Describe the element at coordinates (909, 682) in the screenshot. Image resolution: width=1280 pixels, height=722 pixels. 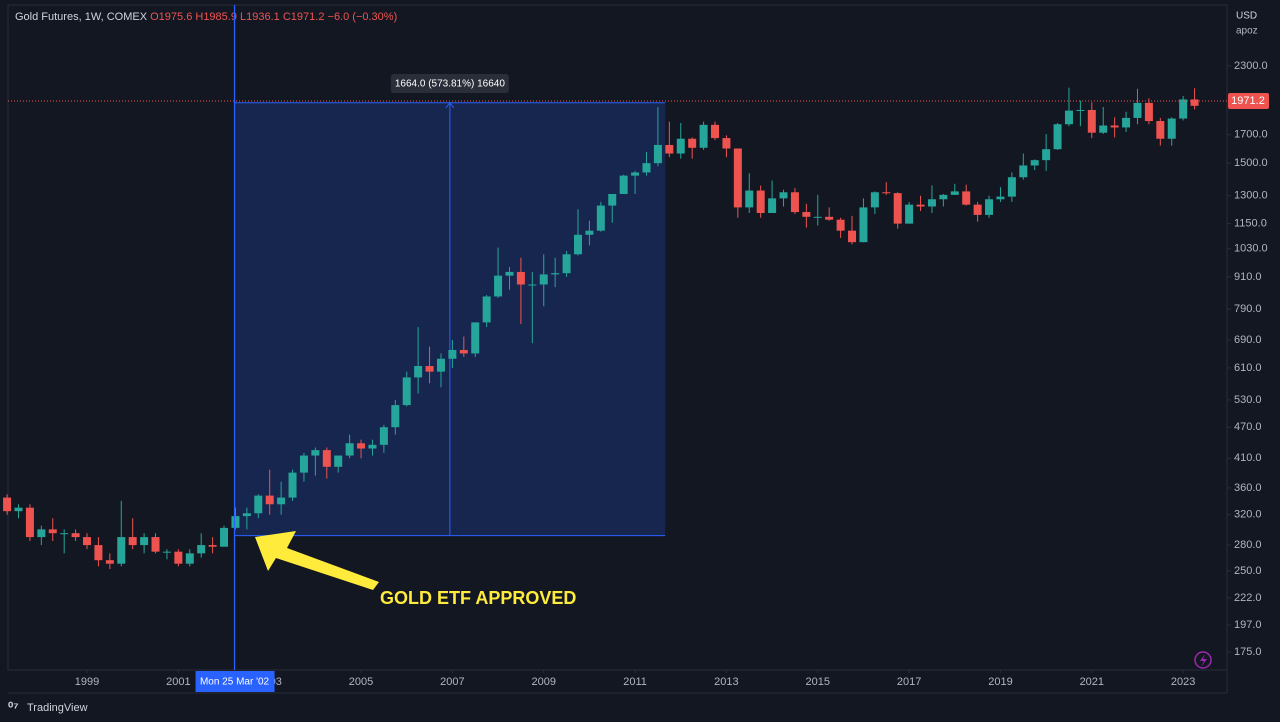
I see `x-tick-label: 2017` at that location.